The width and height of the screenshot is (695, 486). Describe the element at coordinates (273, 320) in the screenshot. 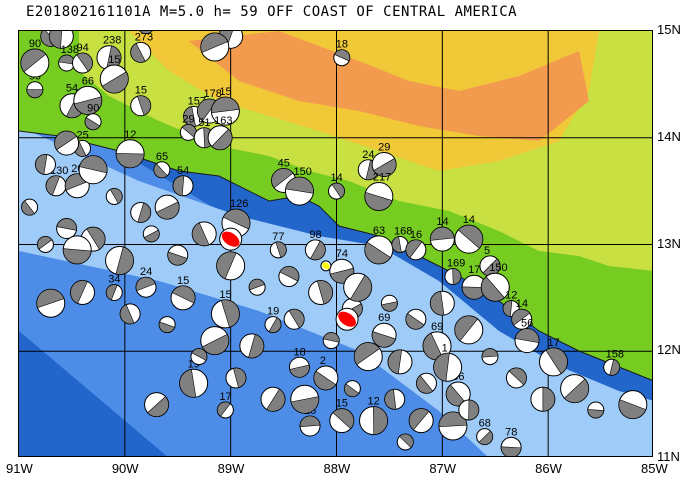

I see `focal-mechanism: 19` at that location.